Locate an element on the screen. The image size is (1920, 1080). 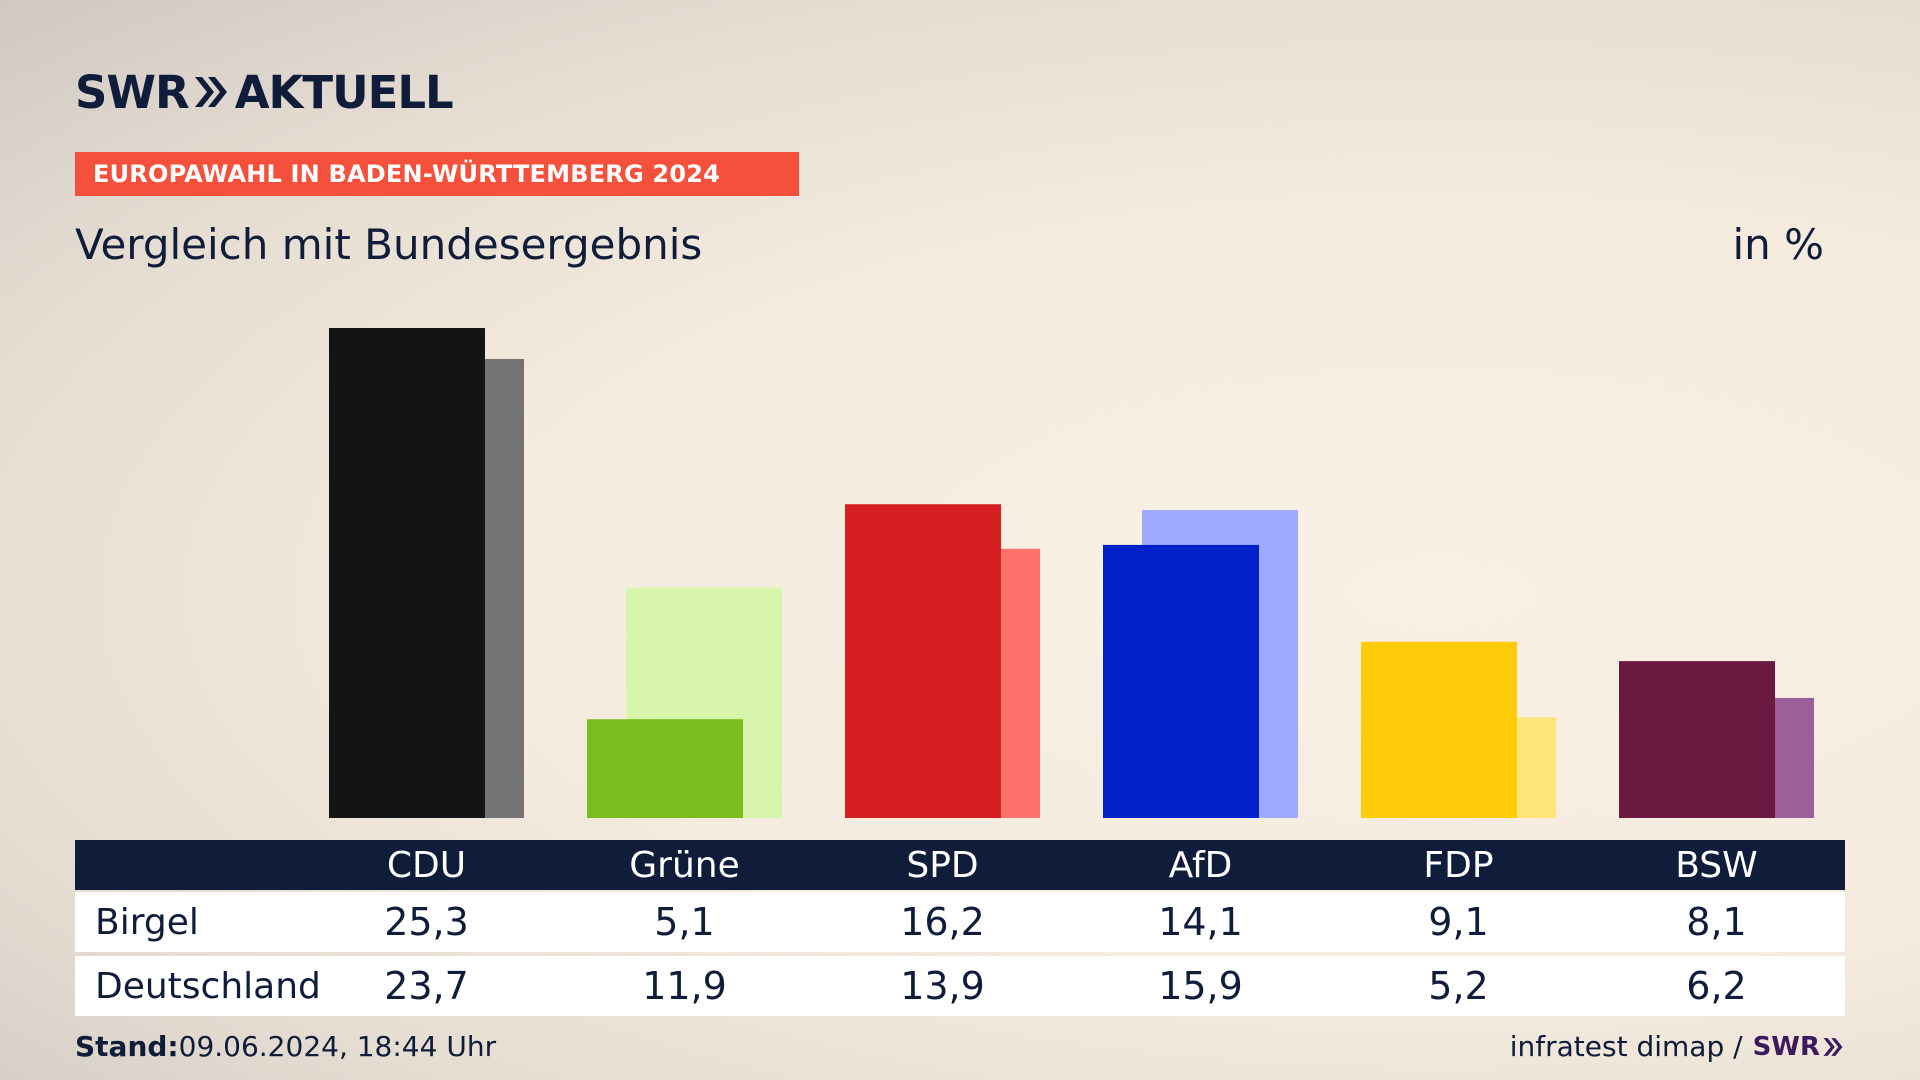
value-birgel-fdp: 9,1 is located at coordinates (1458, 922).